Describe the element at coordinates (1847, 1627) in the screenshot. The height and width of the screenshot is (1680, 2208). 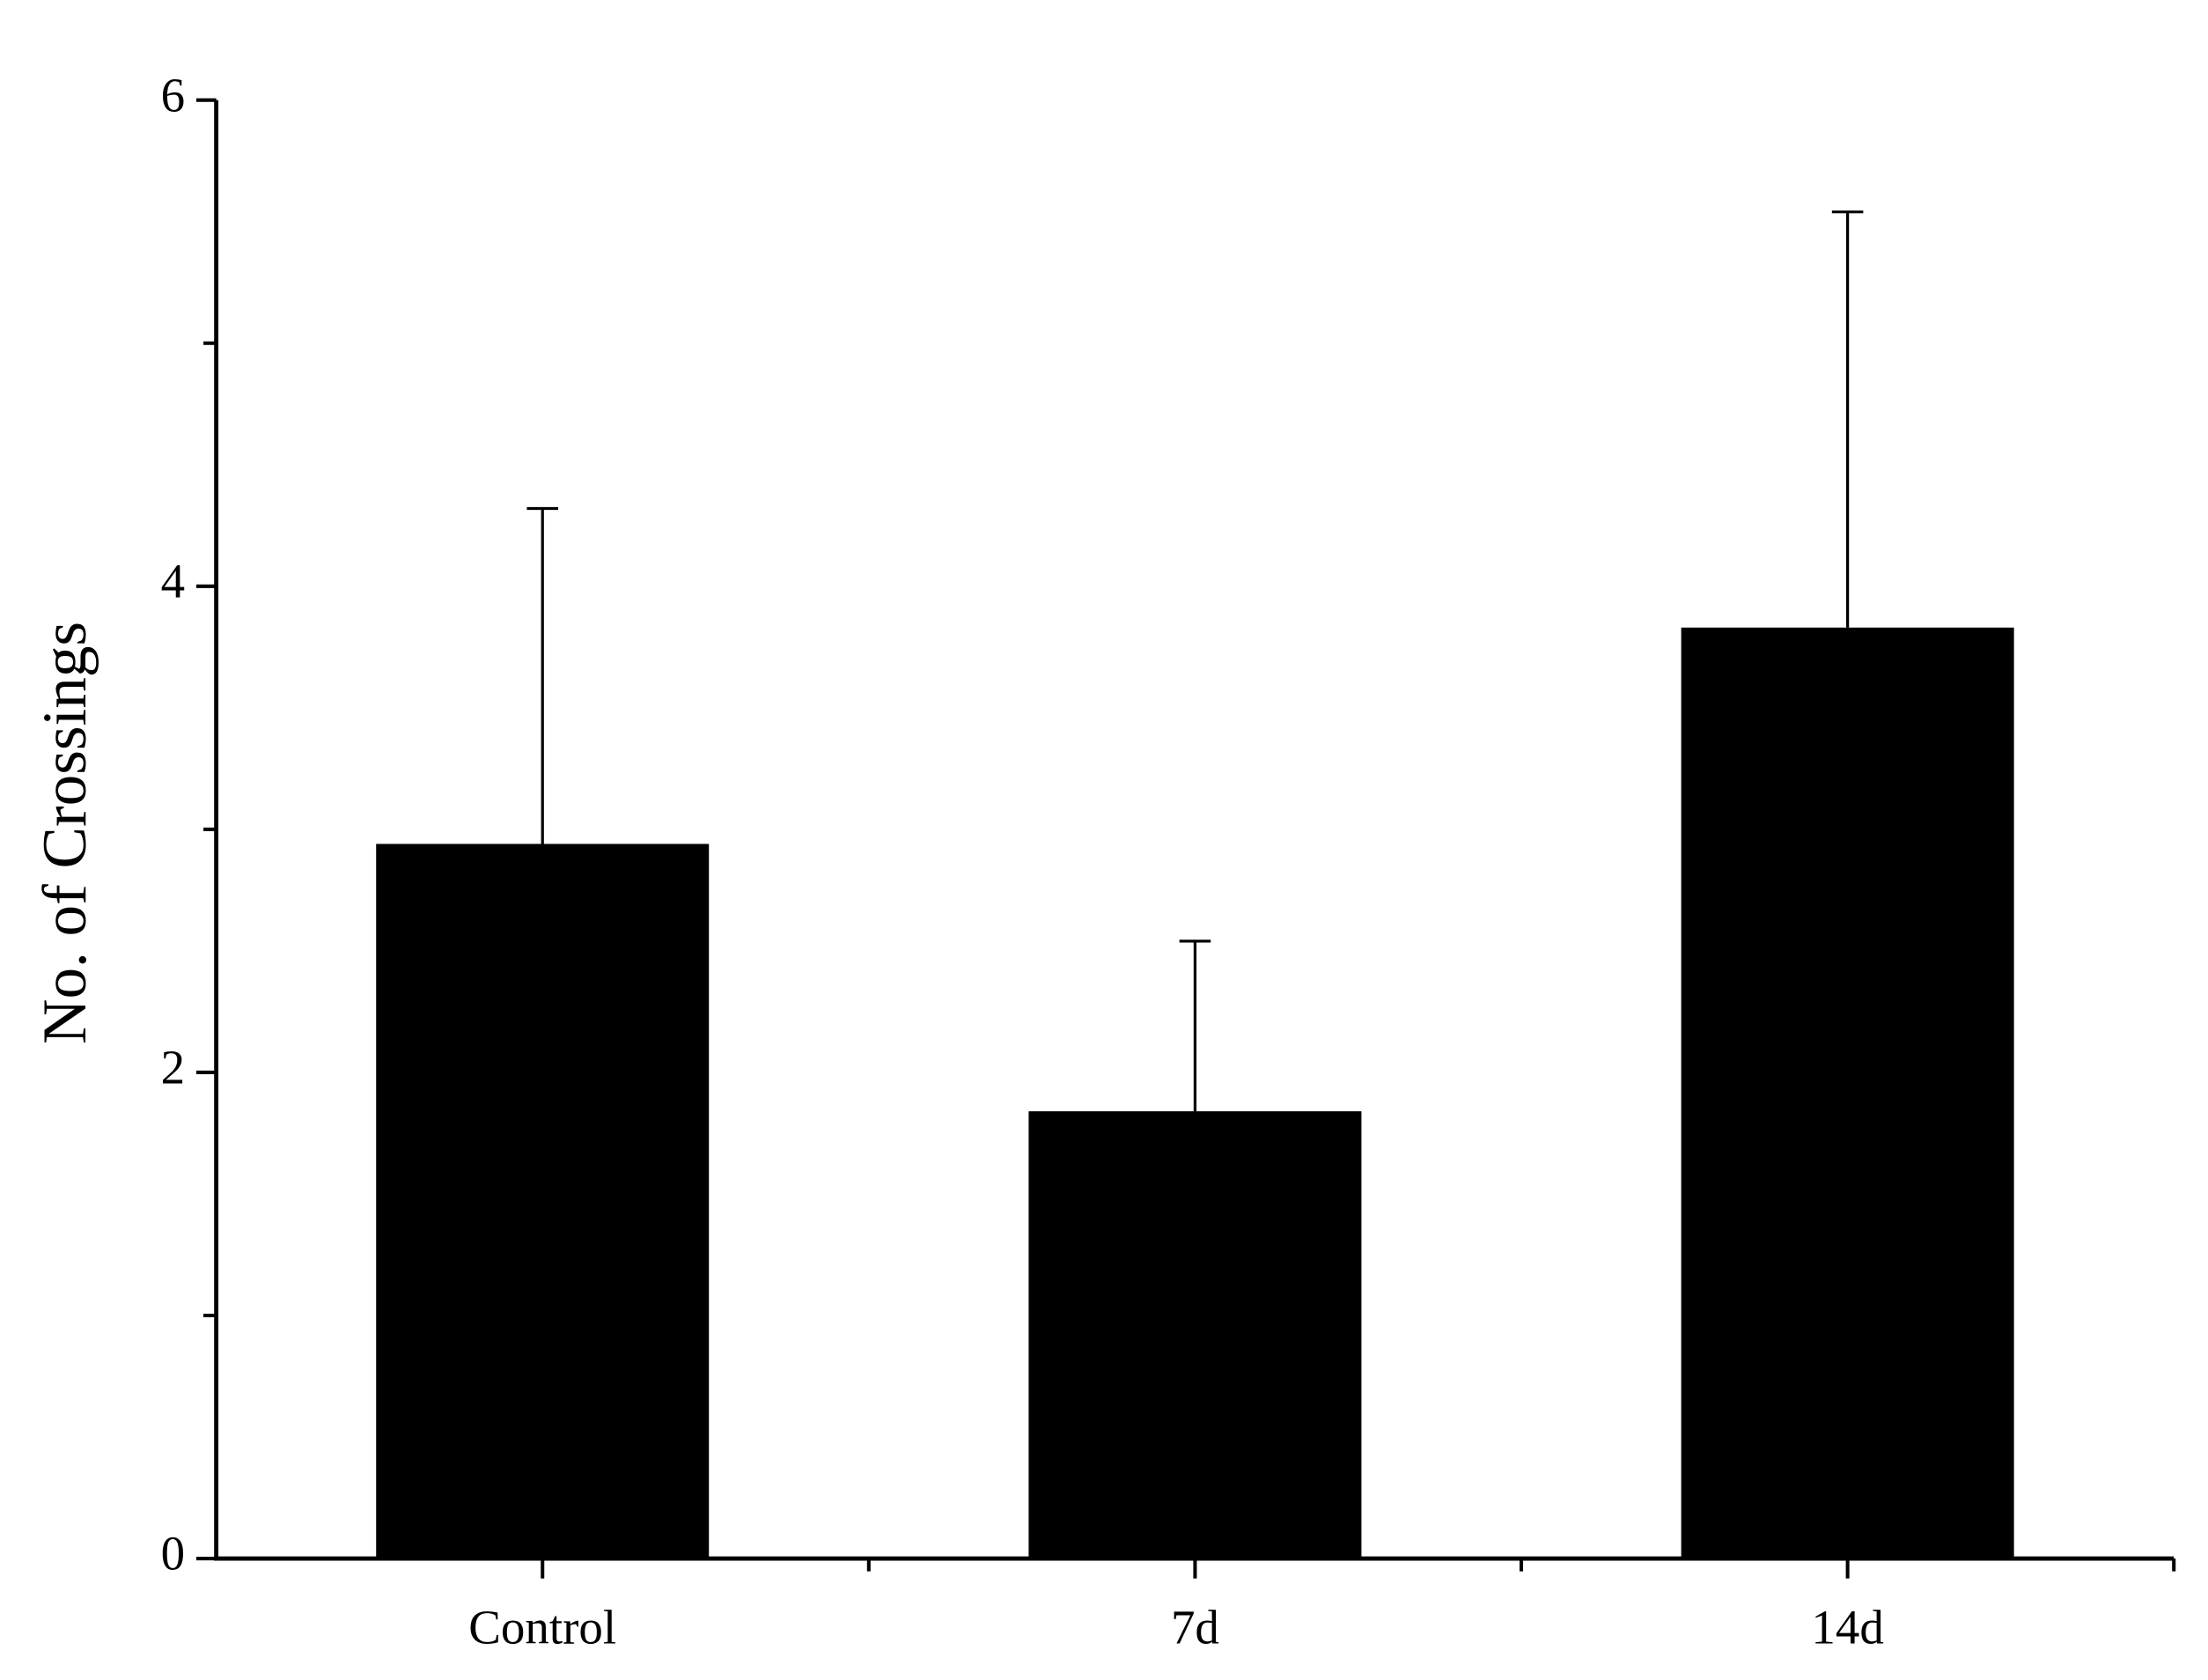
I see `x-tick-label: 14d` at that location.